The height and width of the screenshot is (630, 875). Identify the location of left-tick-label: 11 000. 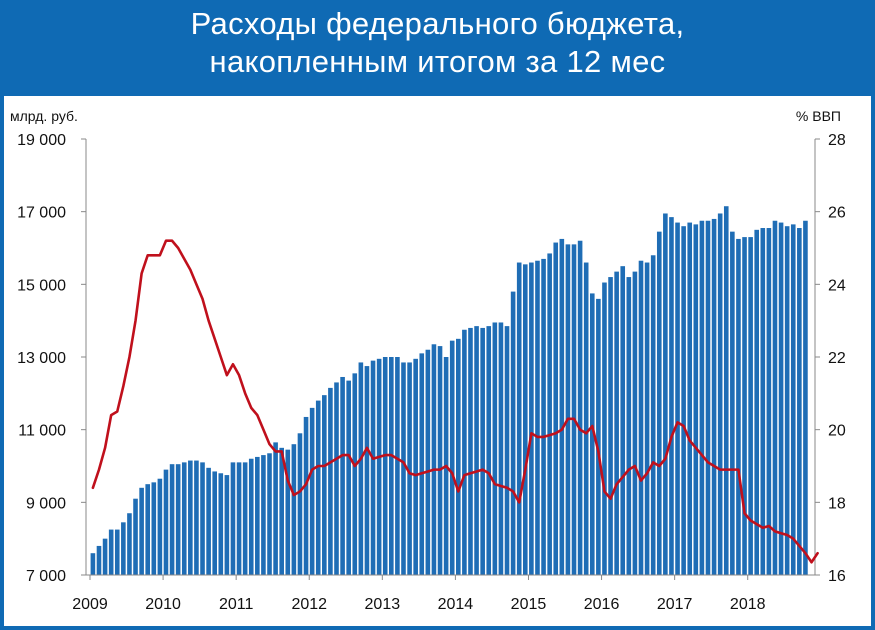
(42, 431).